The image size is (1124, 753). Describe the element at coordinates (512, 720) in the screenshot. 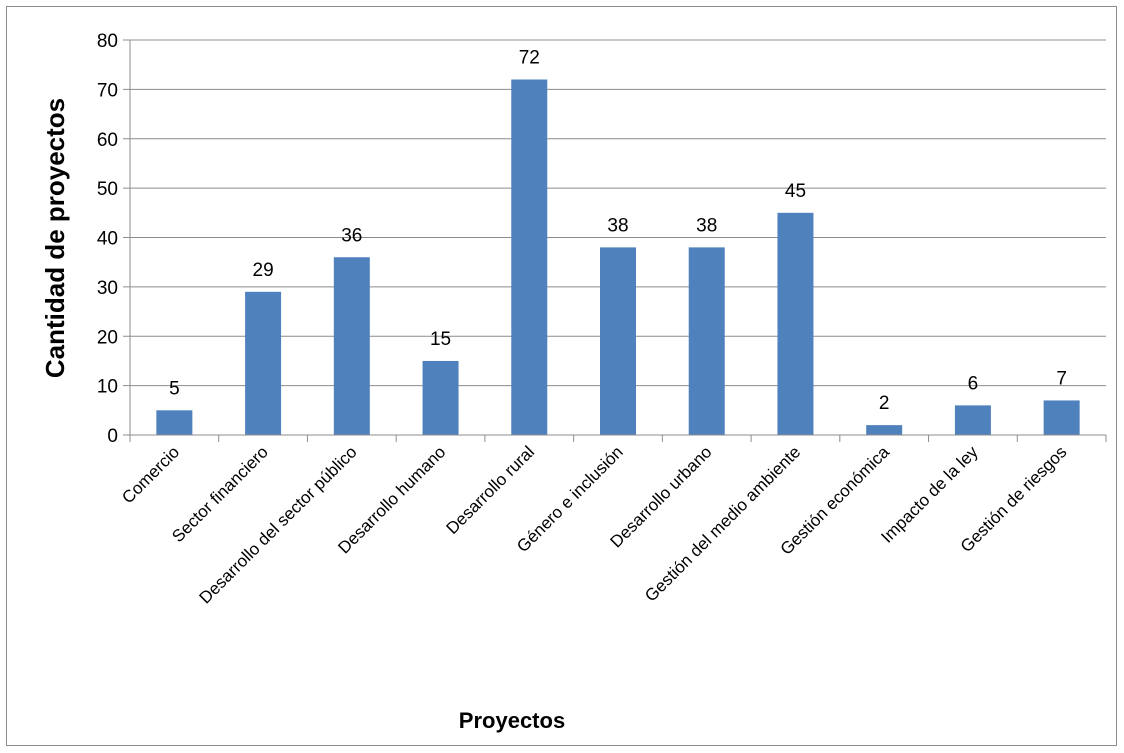

I see `x-axis-title: Proyectos` at that location.